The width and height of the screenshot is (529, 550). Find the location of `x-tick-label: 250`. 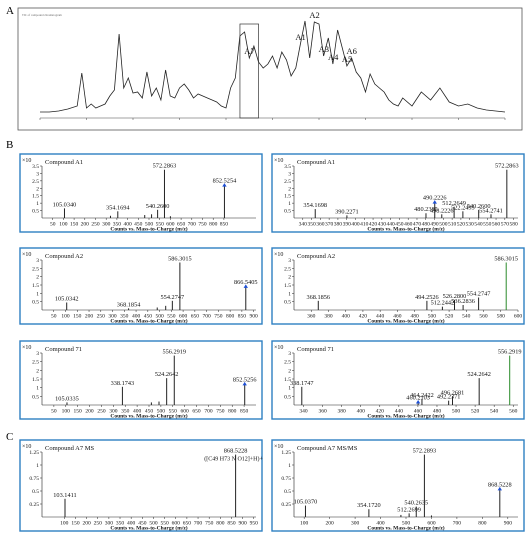

x-tick-label: 250 is located at coordinates (101, 412).